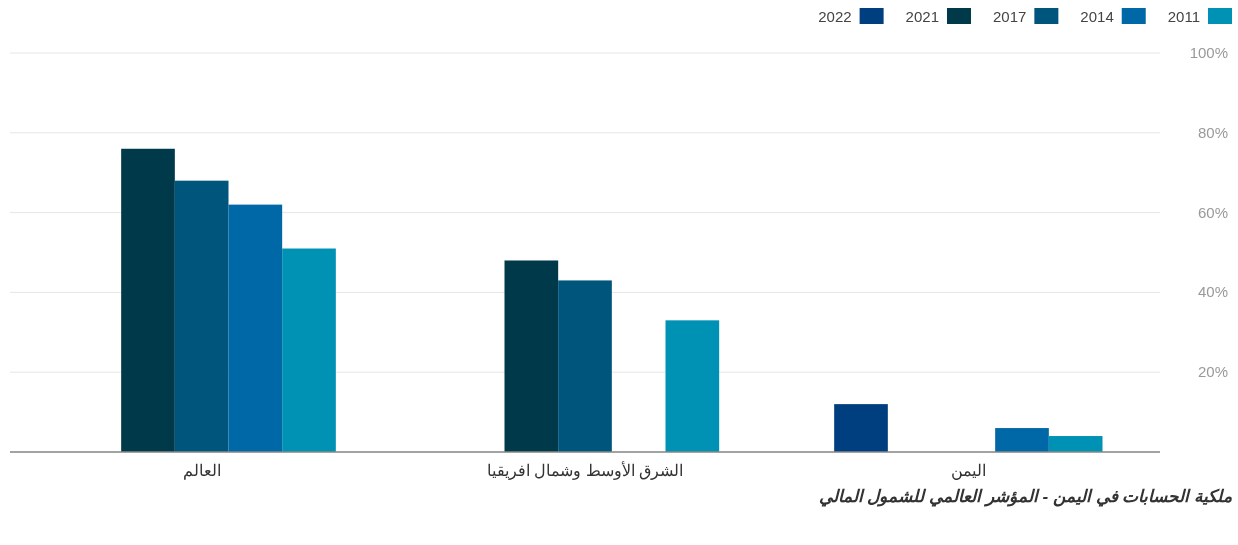 The height and width of the screenshot is (545, 1238). I want to click on y-tick-label: 40%, so click(1212, 292).